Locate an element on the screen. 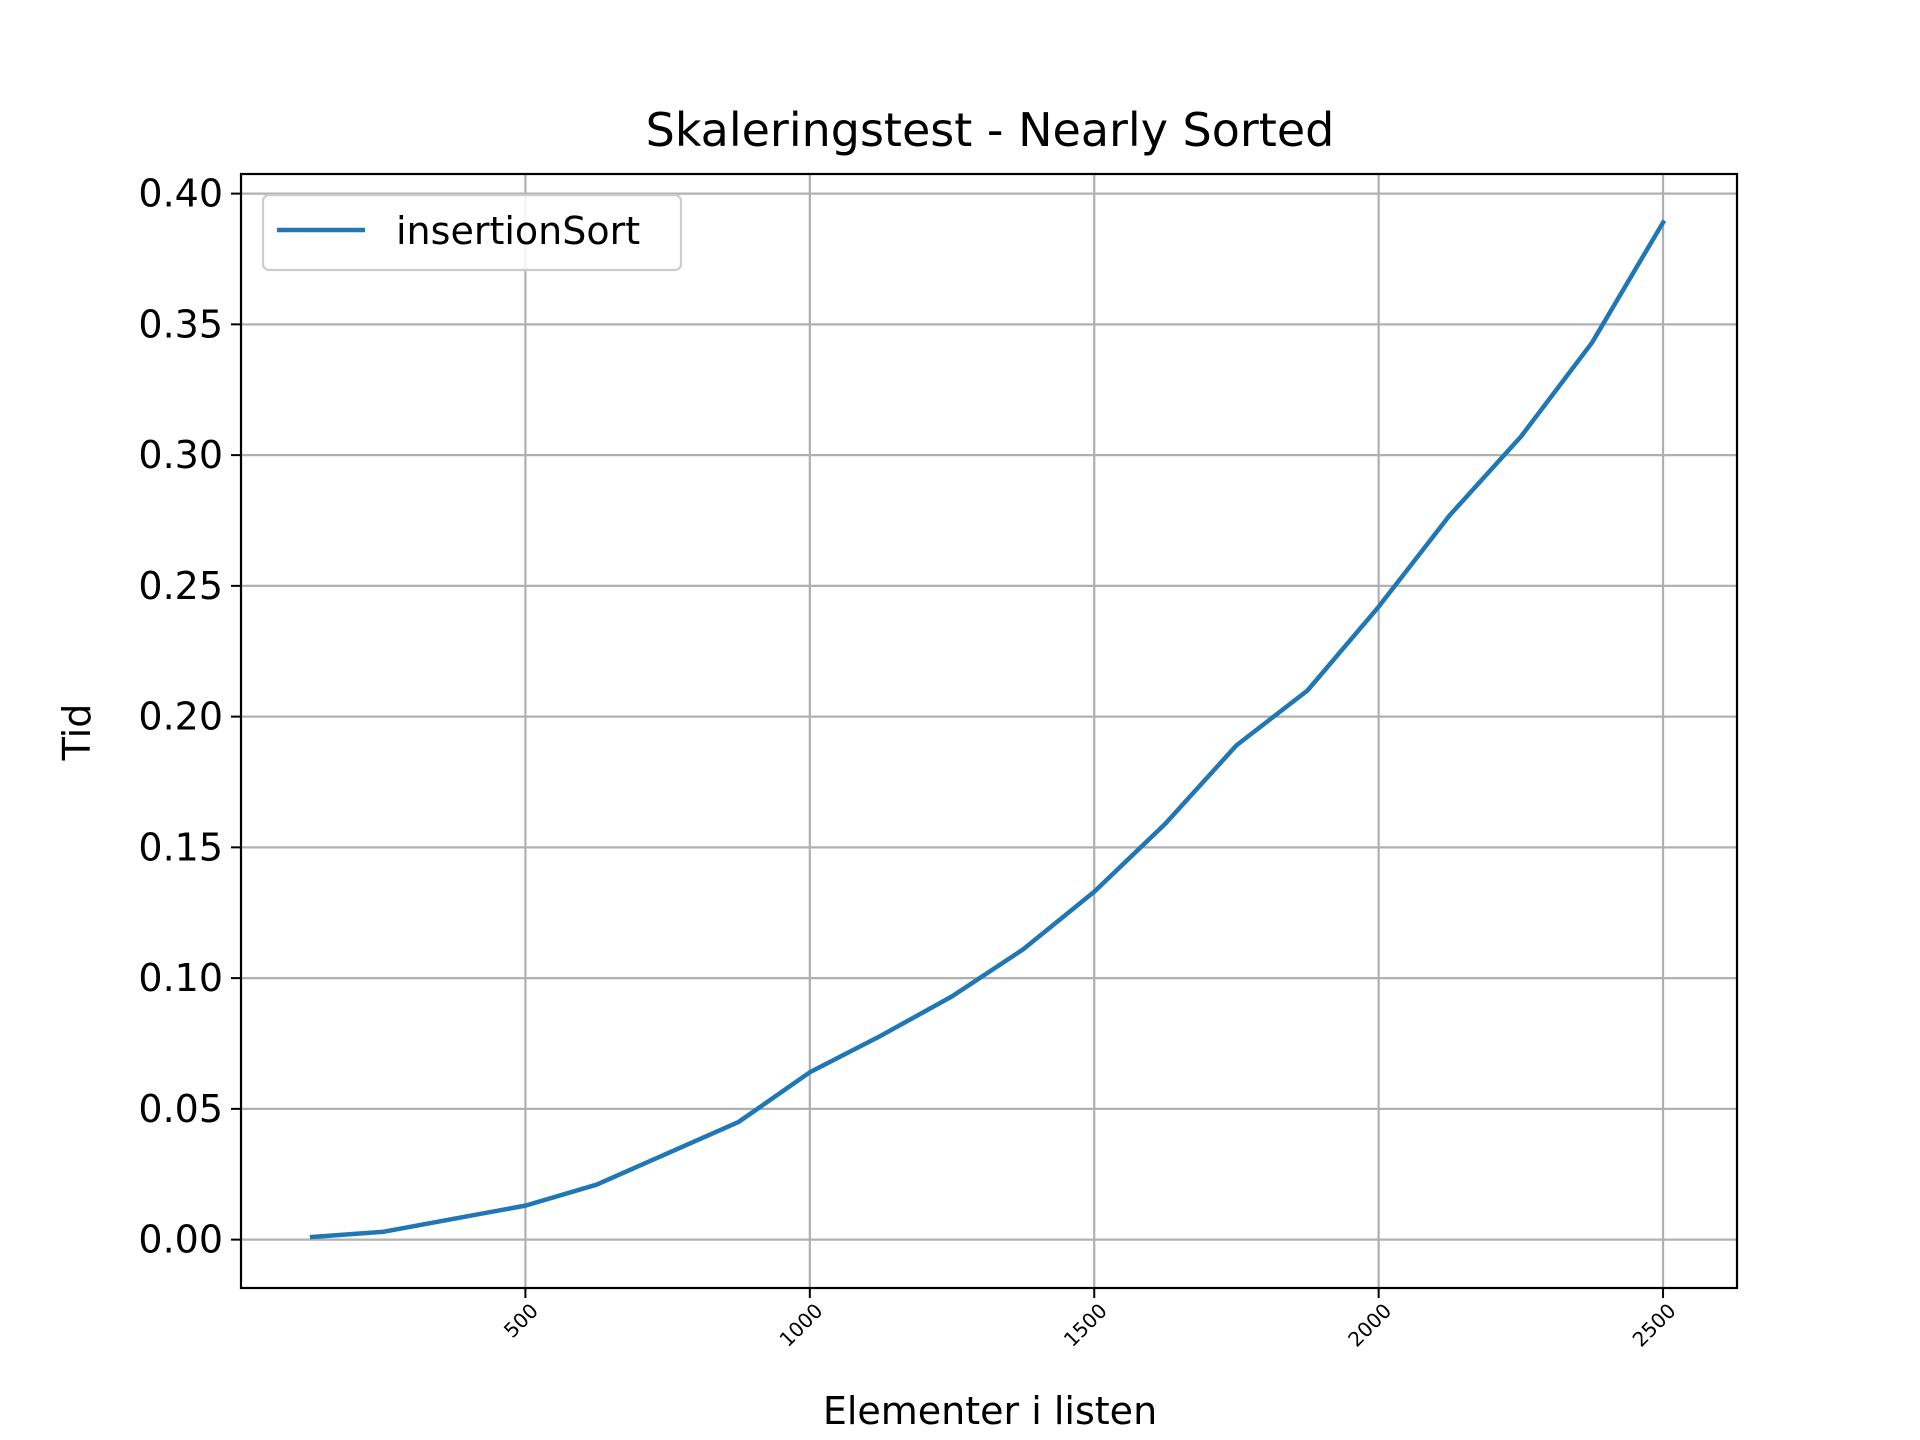 This screenshot has height=1440, width=1920. y-tick-label-0.30: 0.30 is located at coordinates (180, 455).